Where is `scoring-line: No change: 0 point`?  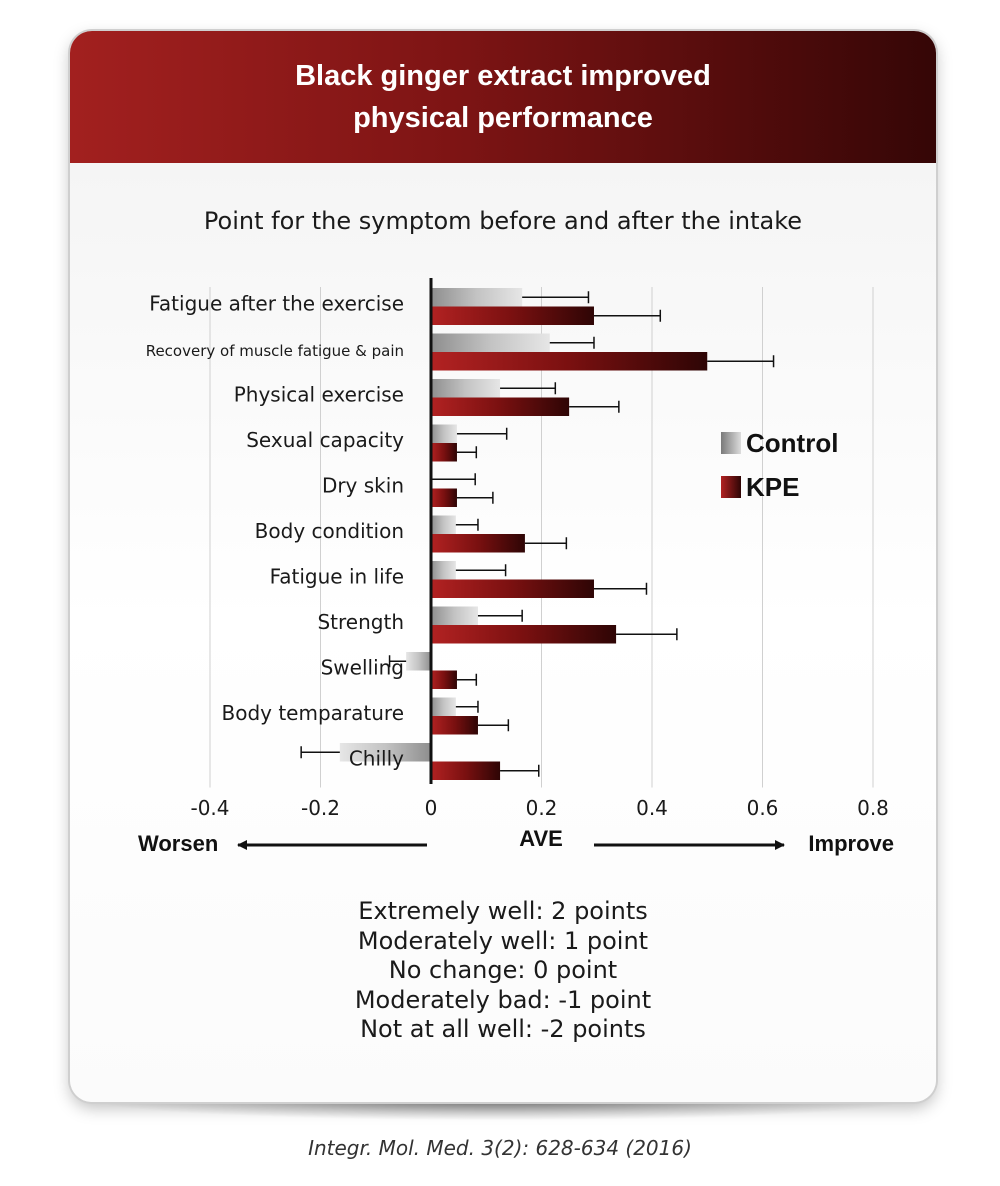 scoring-line: No change: 0 point is located at coordinates (503, 970).